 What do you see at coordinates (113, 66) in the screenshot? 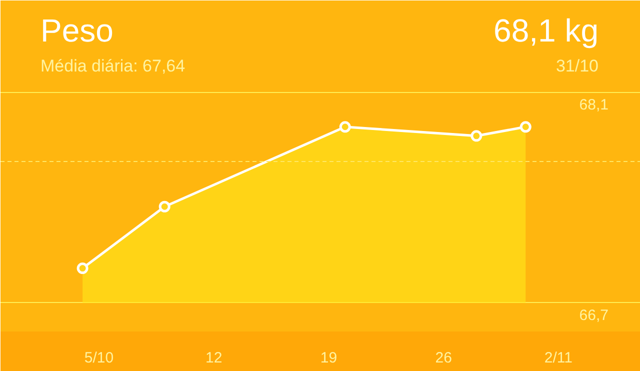
I see `text: Média diária: 67,64` at bounding box center [113, 66].